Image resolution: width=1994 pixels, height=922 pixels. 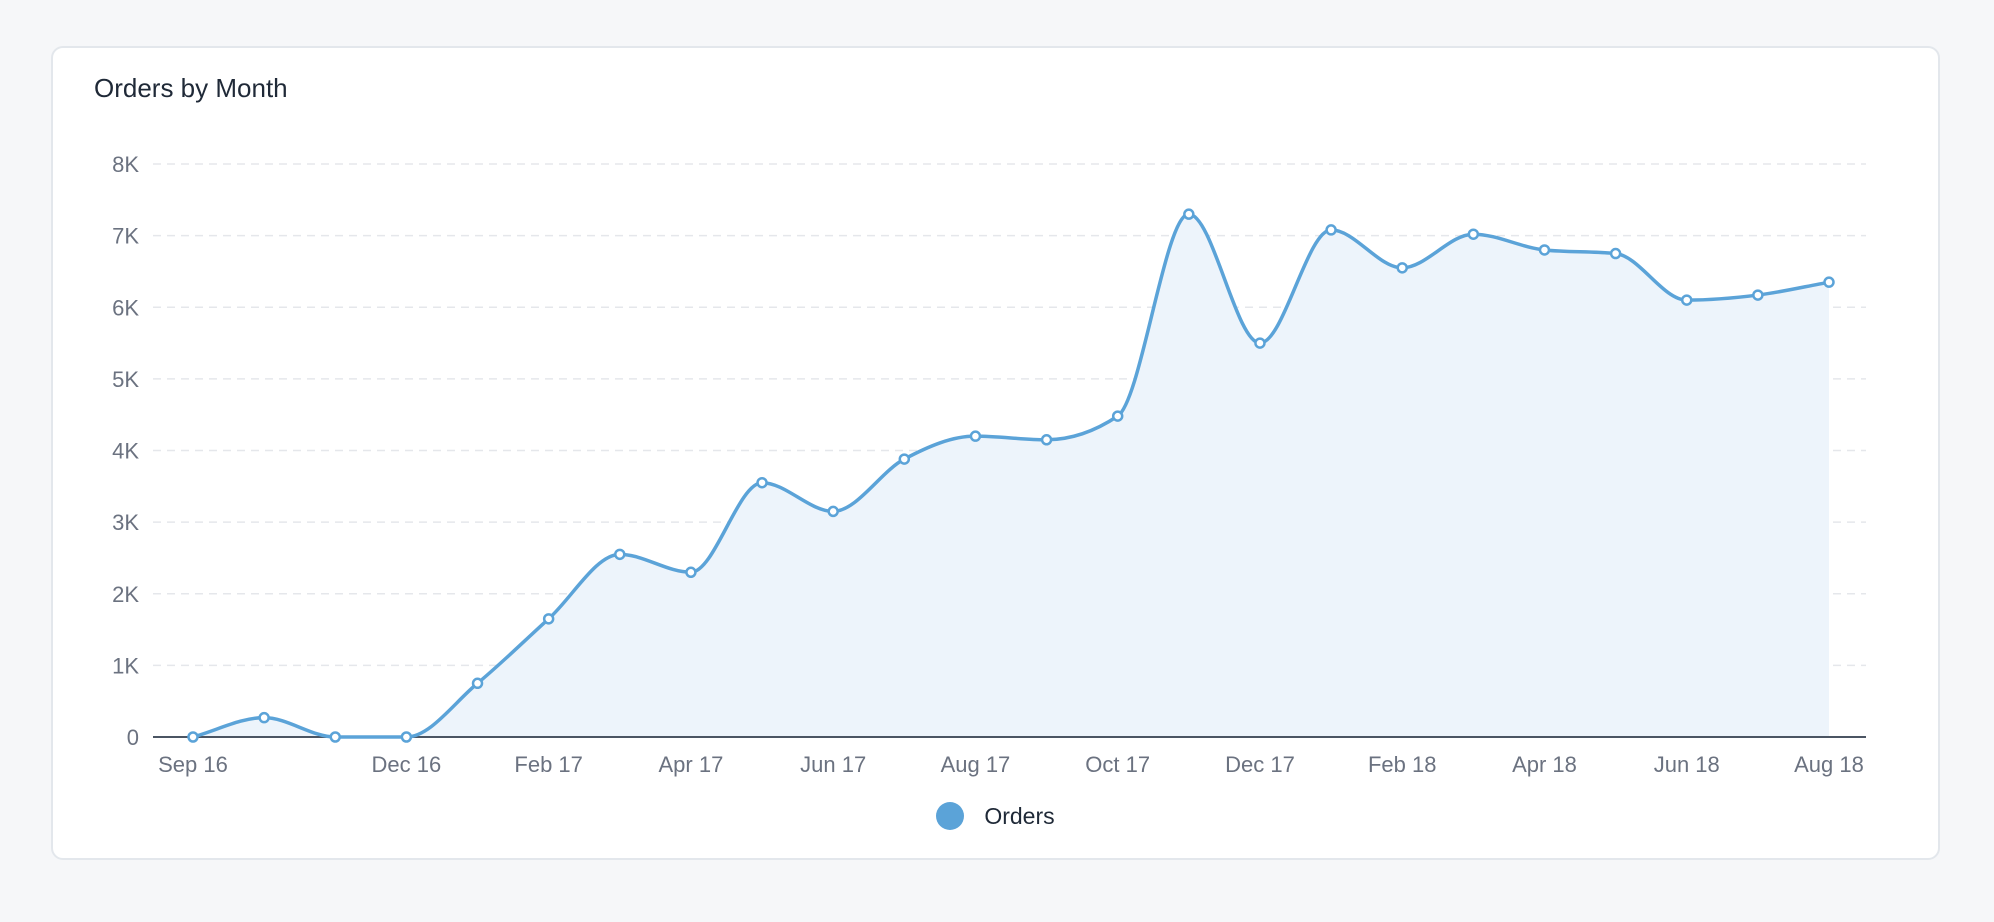 I want to click on y-tick-label: 3K, so click(x=125, y=522).